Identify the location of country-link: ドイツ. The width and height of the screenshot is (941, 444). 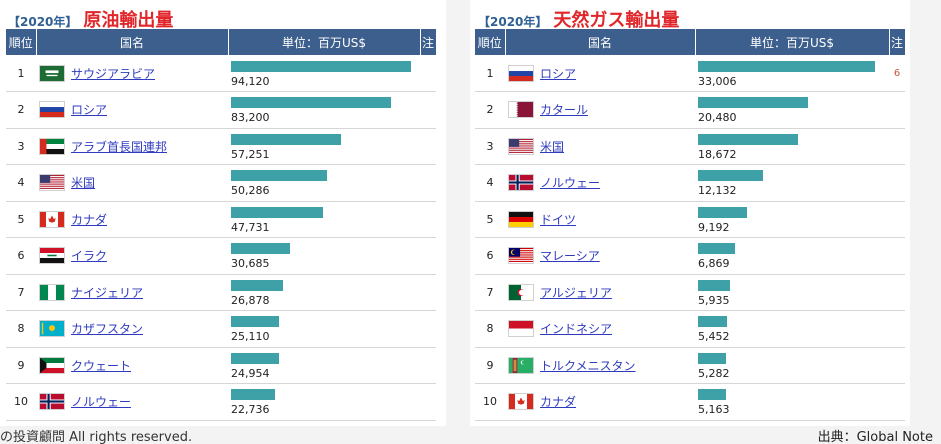
(558, 219).